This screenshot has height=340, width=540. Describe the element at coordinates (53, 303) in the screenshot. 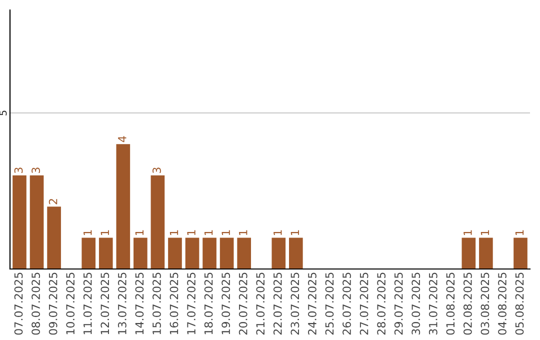

I see `x-tick-label: 09.07.2025` at that location.